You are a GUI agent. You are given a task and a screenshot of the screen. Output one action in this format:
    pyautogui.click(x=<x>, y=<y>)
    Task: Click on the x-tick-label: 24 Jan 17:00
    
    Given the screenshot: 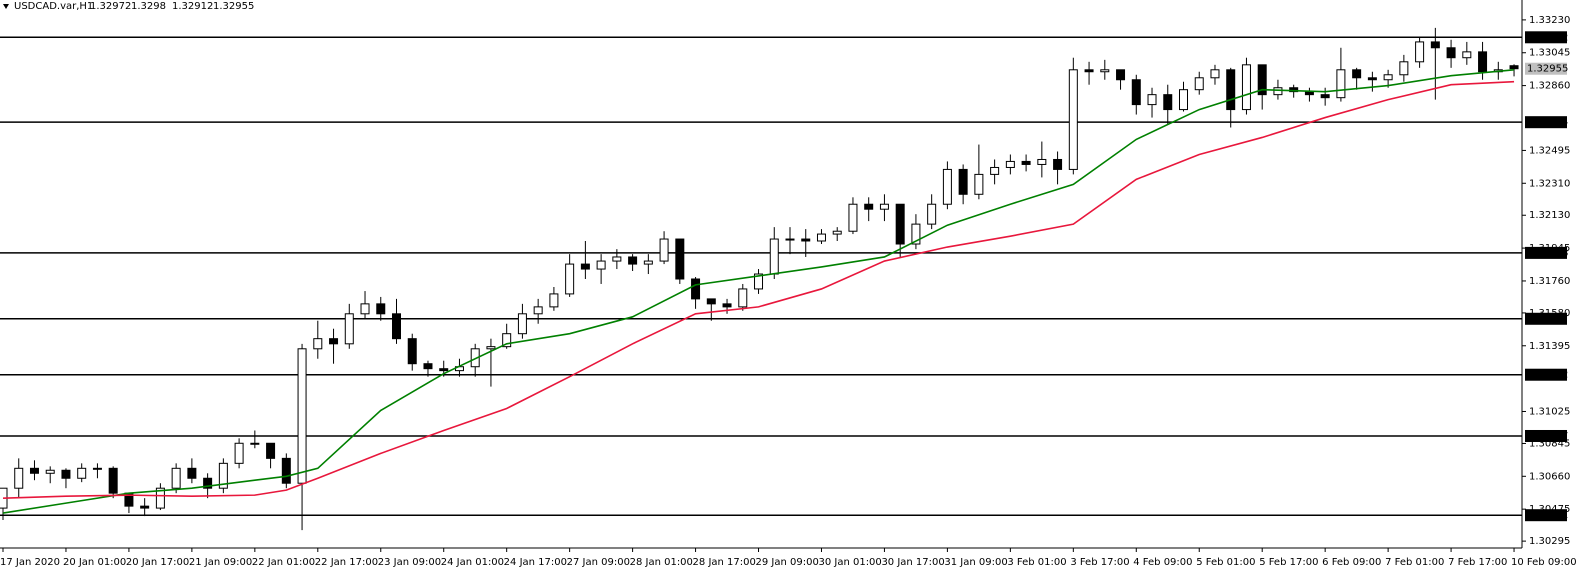 What is the action you would take?
    pyautogui.click(x=535, y=562)
    